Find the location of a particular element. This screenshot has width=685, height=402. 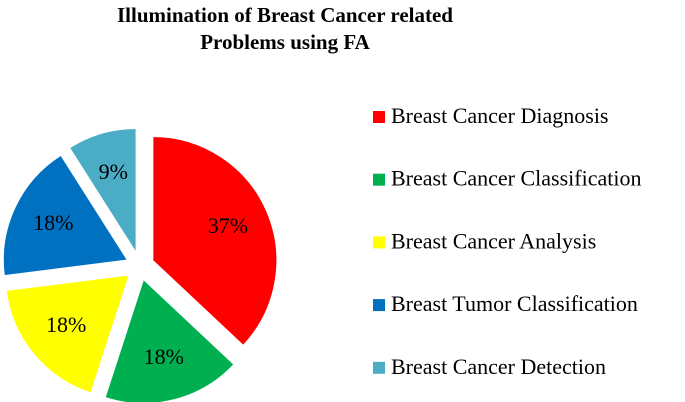

legend-label: Breast Cancer Detection is located at coordinates (498, 366).